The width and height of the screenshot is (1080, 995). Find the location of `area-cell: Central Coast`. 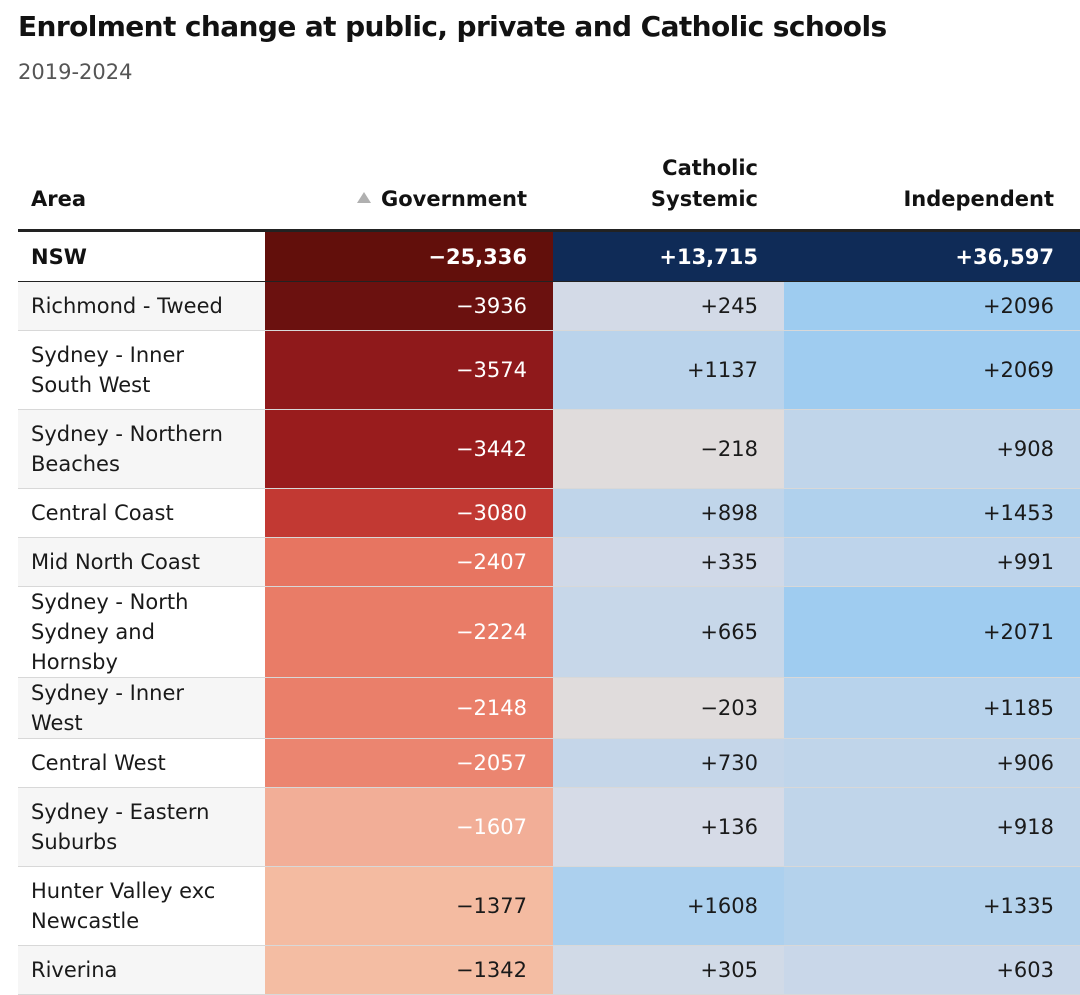

area-cell: Central Coast is located at coordinates (141, 513).